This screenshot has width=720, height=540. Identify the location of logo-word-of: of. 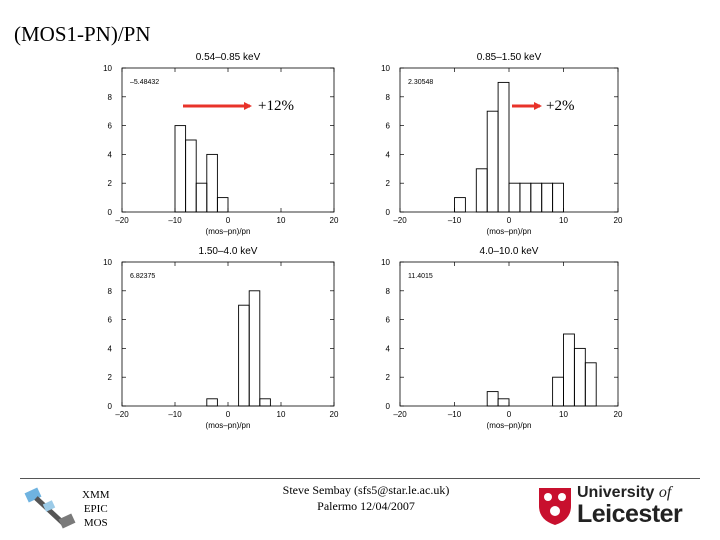
(665, 492).